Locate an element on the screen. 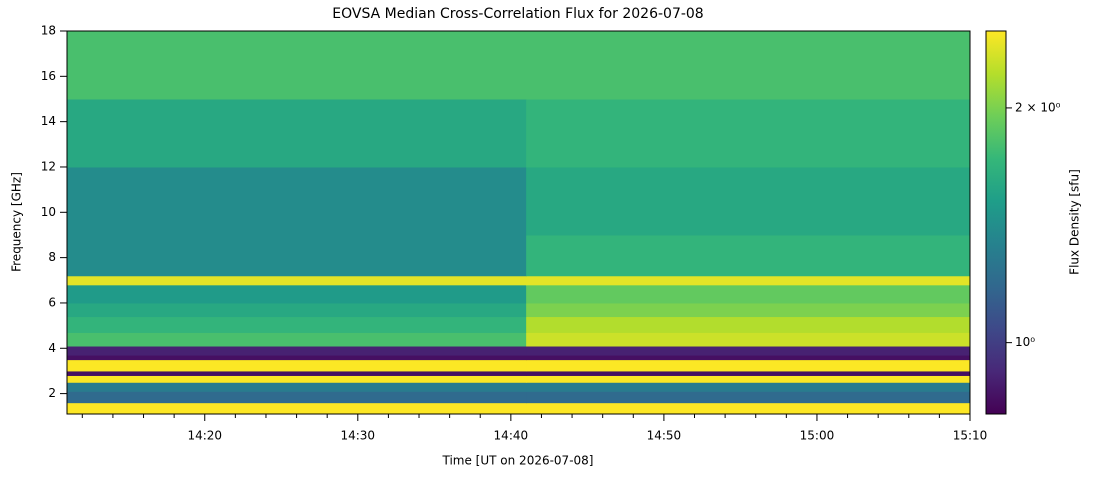 The image size is (1093, 481). y-tick-label: 4 is located at coordinates (52, 348).